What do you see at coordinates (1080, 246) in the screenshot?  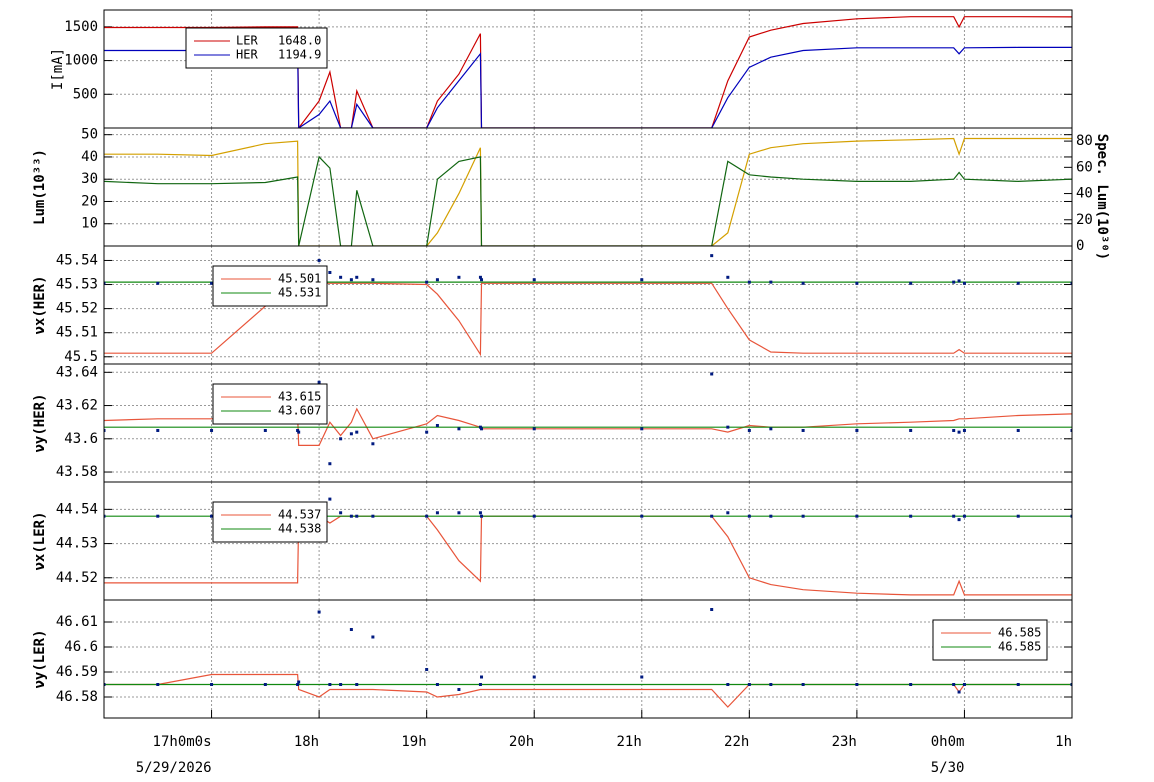 I see `y2-tick-label: 0` at bounding box center [1080, 246].